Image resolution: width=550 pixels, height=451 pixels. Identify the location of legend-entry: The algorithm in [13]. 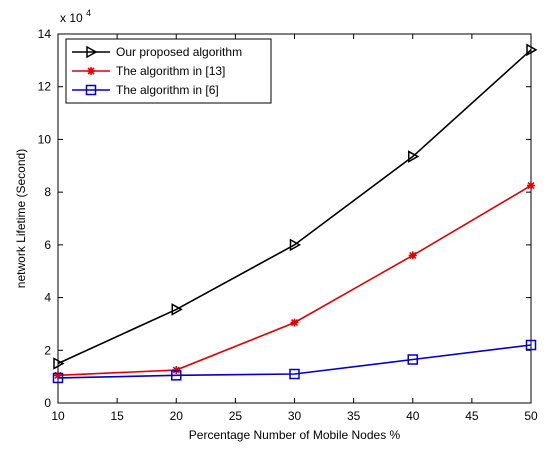
(148, 71).